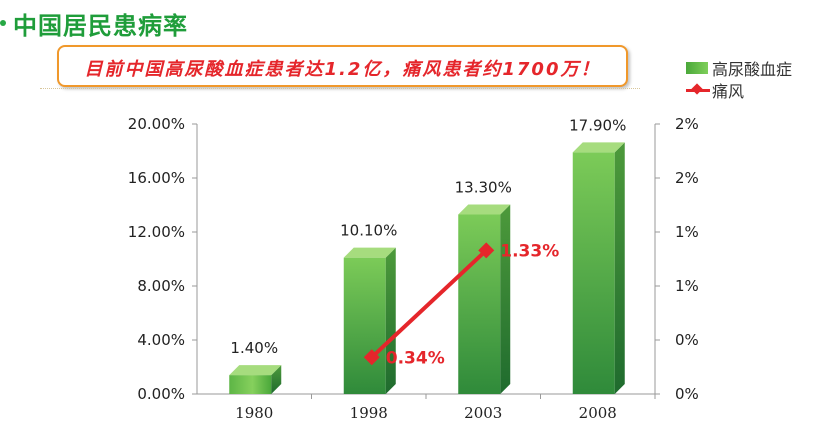 The height and width of the screenshot is (439, 816). Describe the element at coordinates (161, 340) in the screenshot. I see `left-tick-label: 4.00%` at that location.